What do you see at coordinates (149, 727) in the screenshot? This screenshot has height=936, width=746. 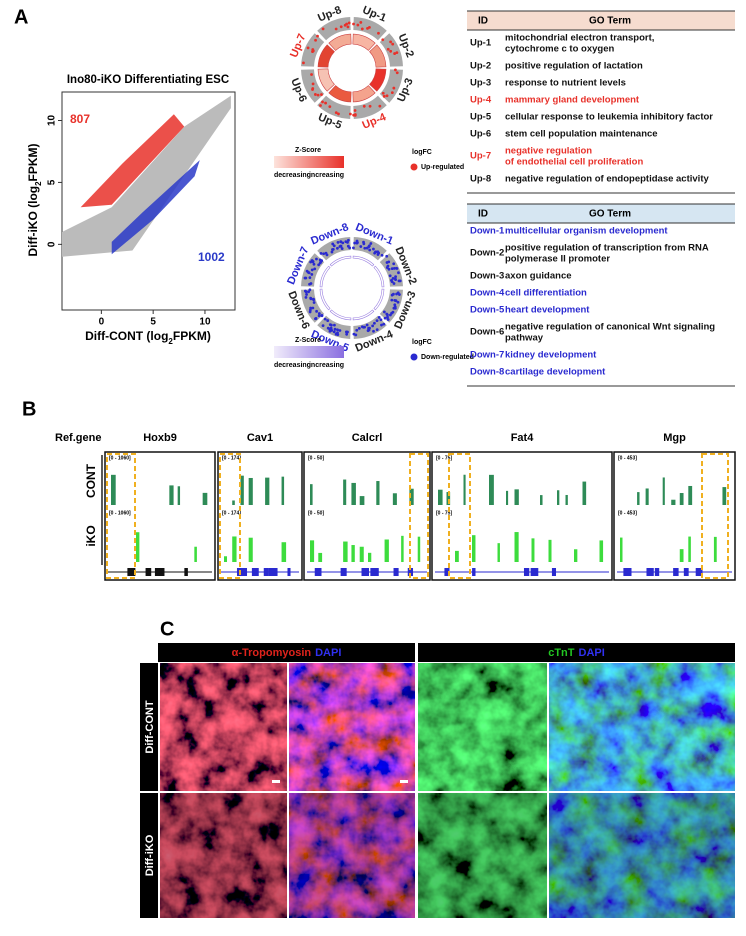 I see `row-header` at bounding box center [149, 727].